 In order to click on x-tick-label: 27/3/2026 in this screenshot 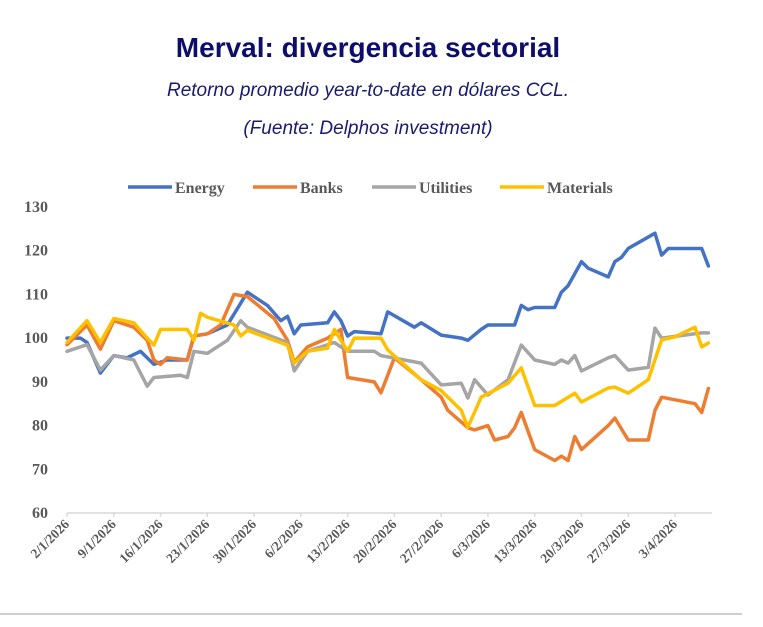, I will do `click(608, 540)`.